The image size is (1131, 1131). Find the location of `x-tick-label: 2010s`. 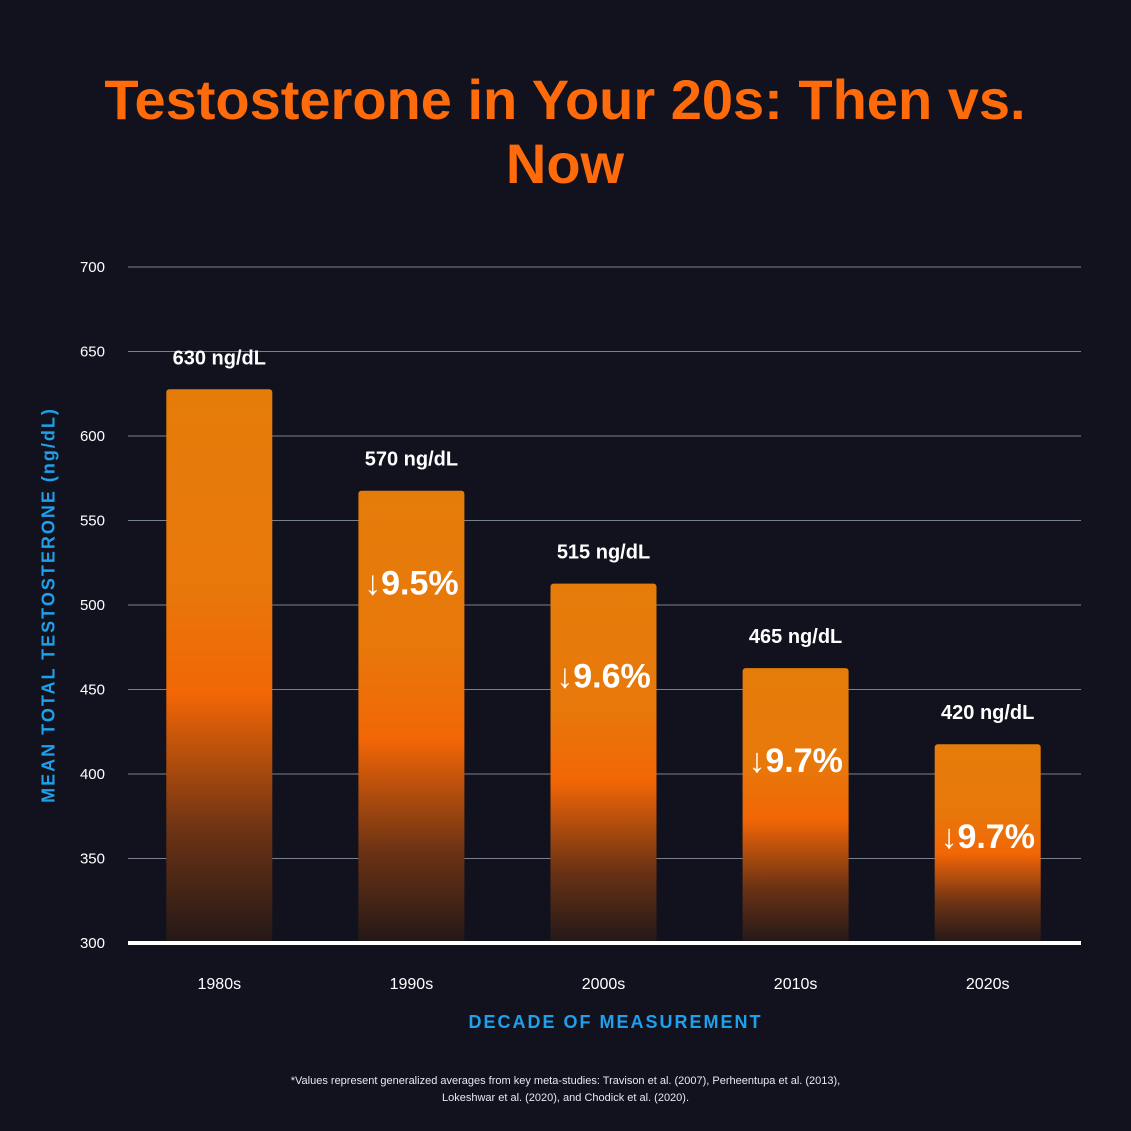

x-tick-label: 2010s is located at coordinates (796, 984).